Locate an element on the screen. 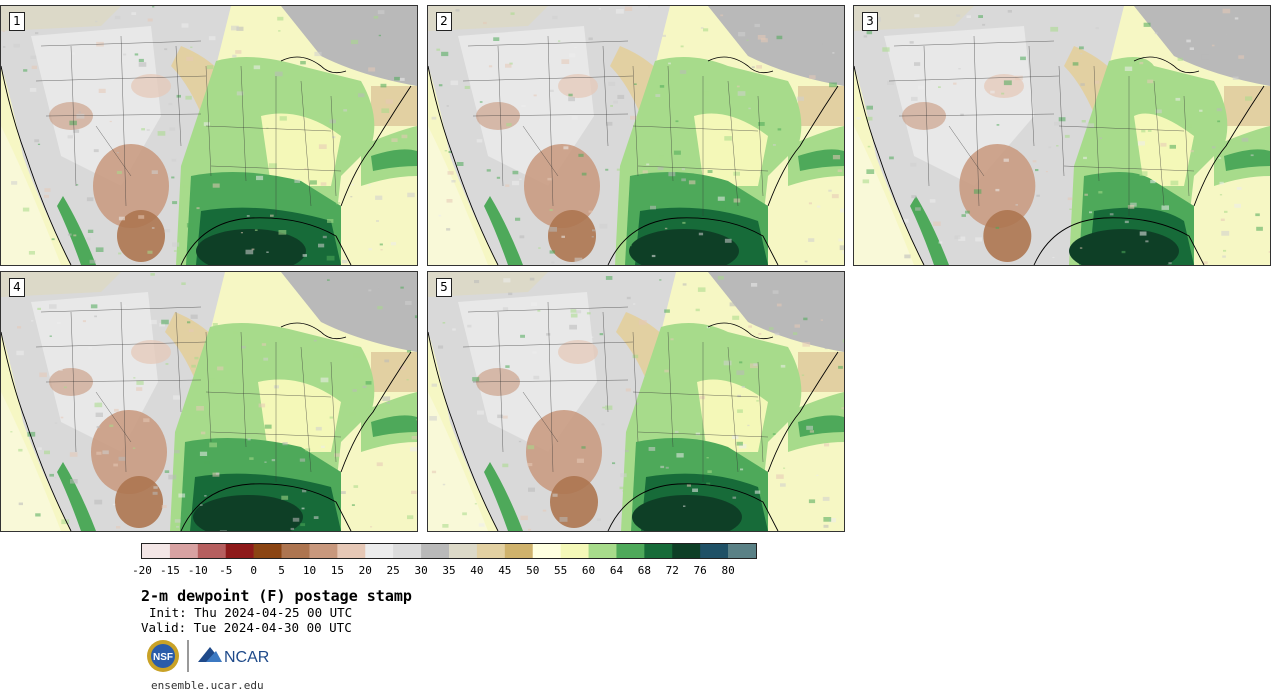 The height and width of the screenshot is (696, 1280). colorbar-tick-label: -5 is located at coordinates (226, 570).